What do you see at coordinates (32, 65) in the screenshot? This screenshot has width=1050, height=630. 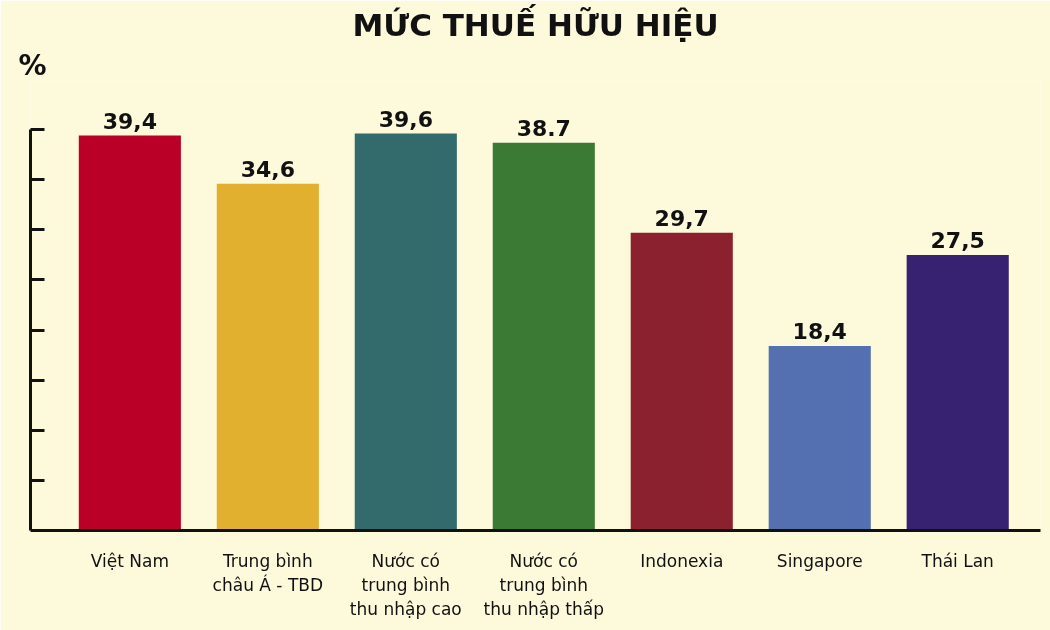 I see `y-axis-title: %` at bounding box center [32, 65].